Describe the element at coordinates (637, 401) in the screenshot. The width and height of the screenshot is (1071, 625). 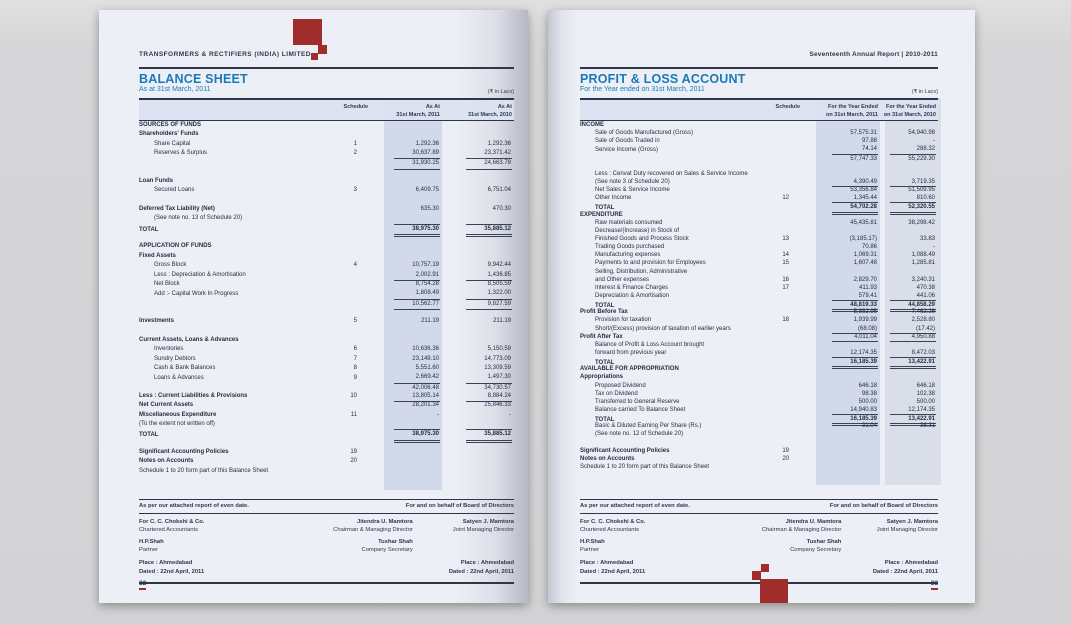
I see `row-label: Transferred to General Reserve` at that location.